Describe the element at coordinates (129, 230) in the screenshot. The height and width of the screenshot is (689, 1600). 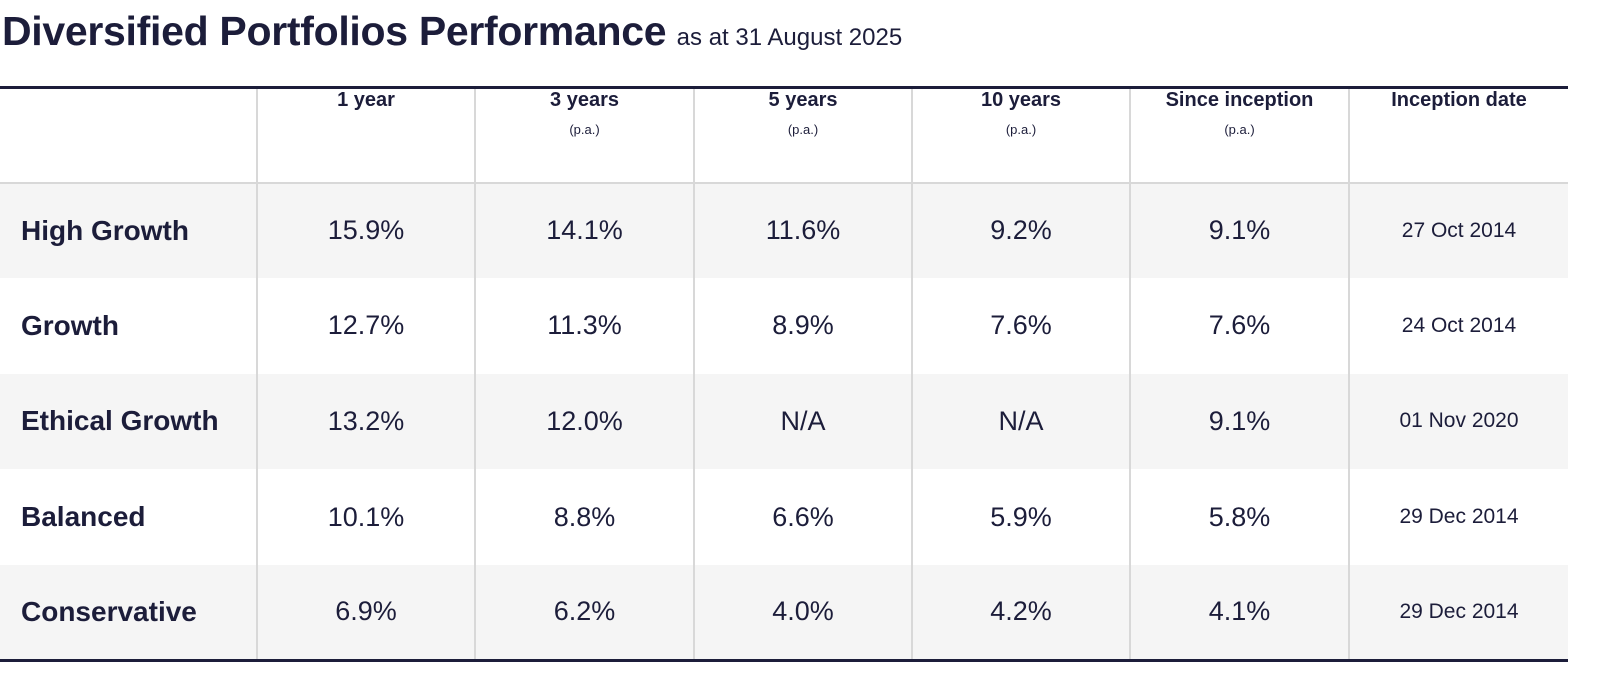
I see `portfolio-name: High Growth` at that location.